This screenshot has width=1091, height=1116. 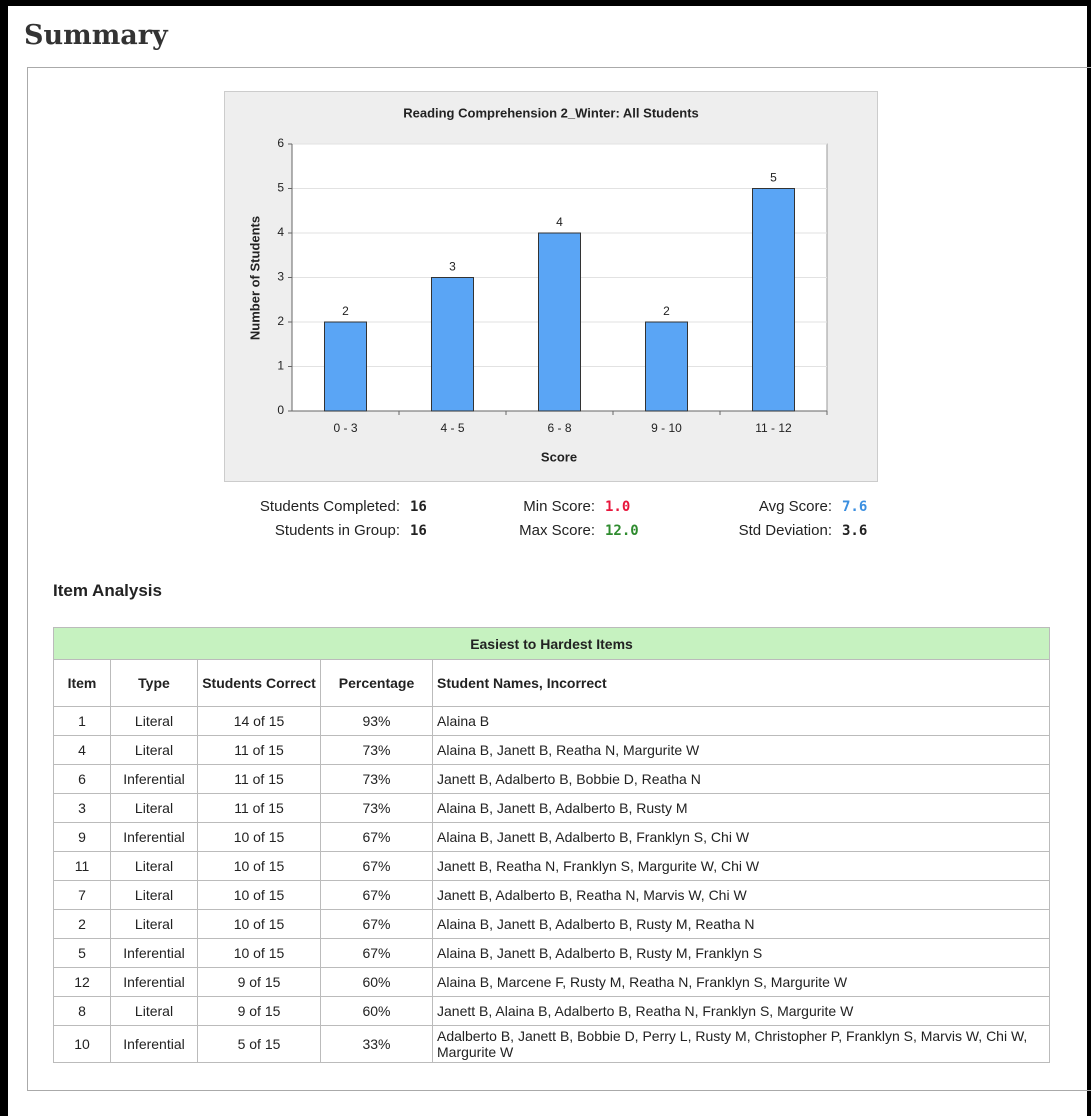 What do you see at coordinates (82, 895) in the screenshot?
I see `table-cell: 7` at bounding box center [82, 895].